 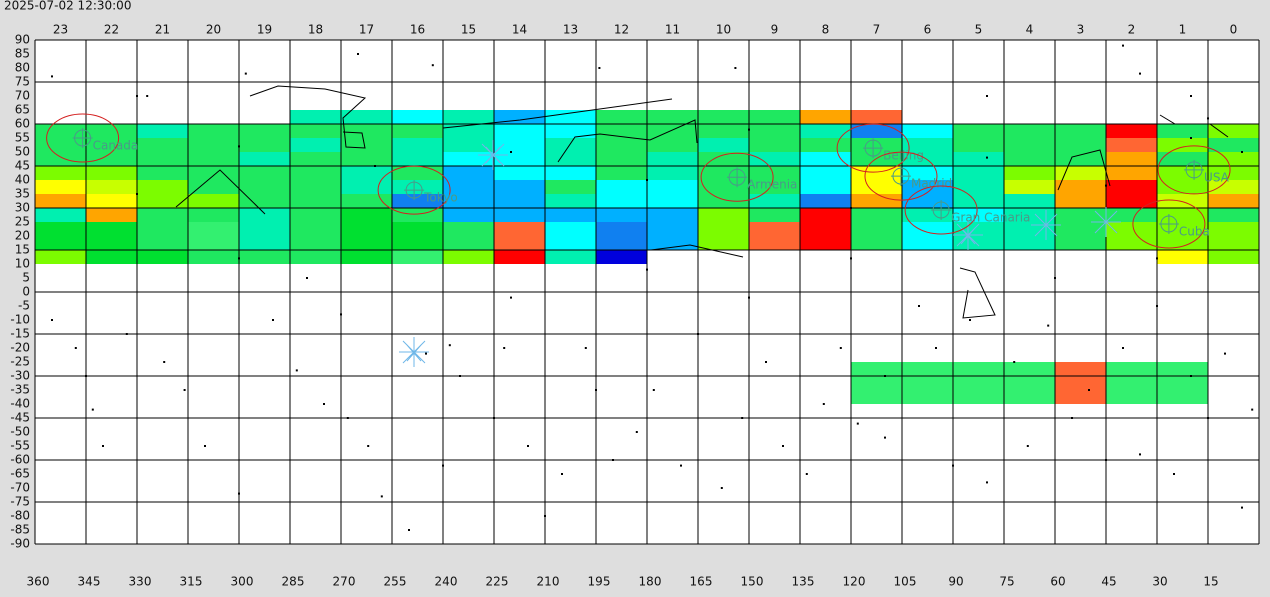 I want to click on bottom-label: 270, so click(x=344, y=582).